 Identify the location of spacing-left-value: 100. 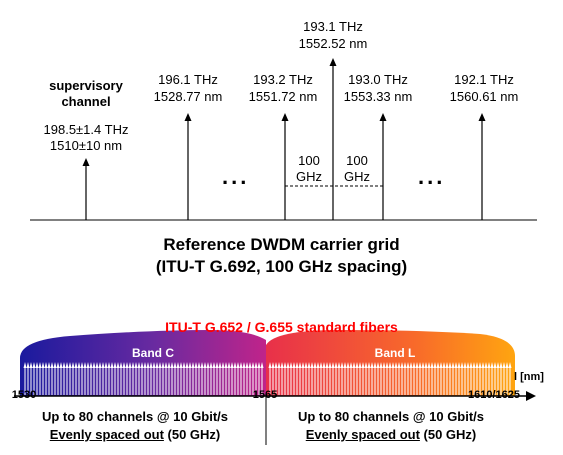
(309, 160).